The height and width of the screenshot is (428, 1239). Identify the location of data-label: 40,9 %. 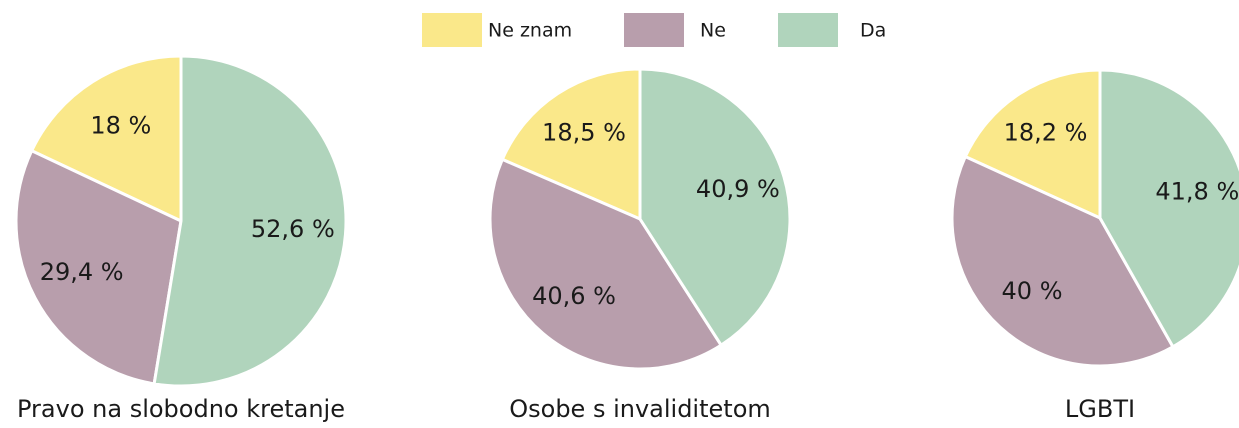
(738, 189).